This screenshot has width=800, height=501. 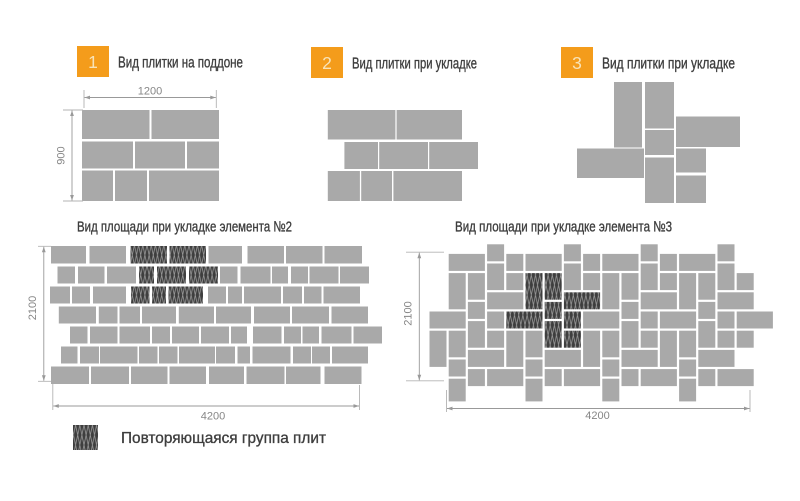 I want to click on svg-text: 3, so click(x=577, y=63).